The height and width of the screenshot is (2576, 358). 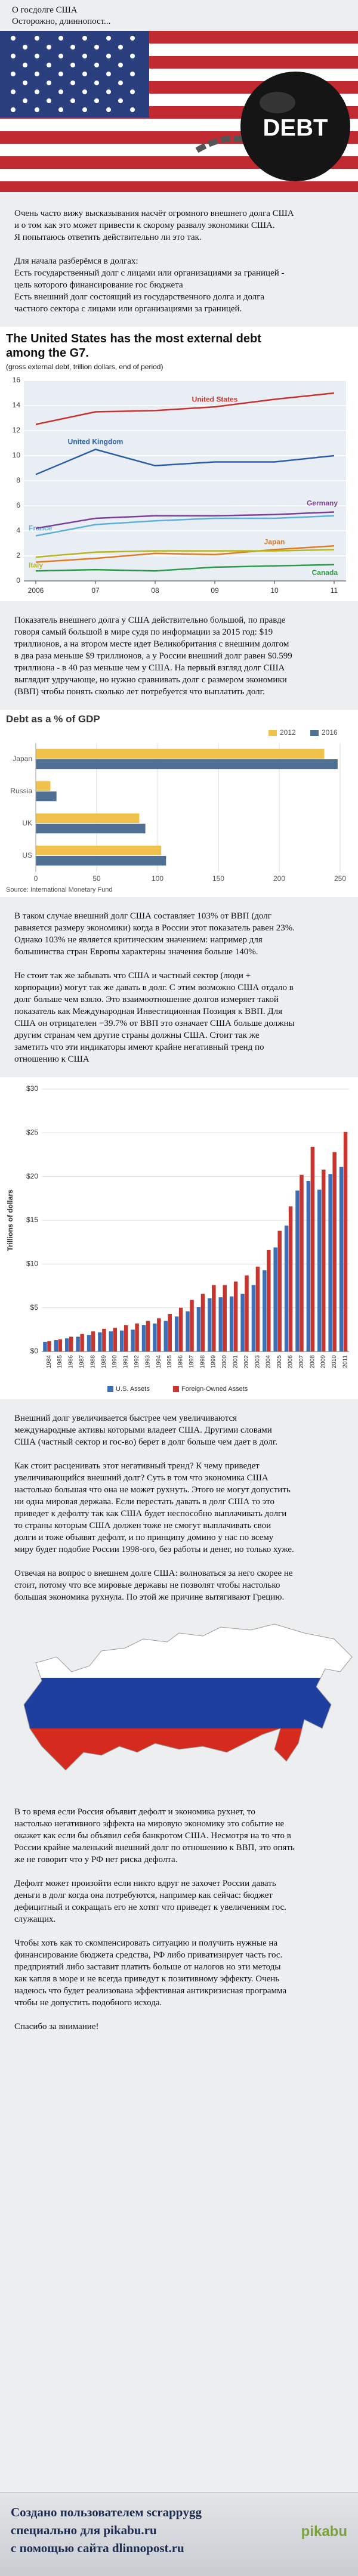 What do you see at coordinates (214, 1362) in the screenshot?
I see `x-tick-label: 1999` at bounding box center [214, 1362].